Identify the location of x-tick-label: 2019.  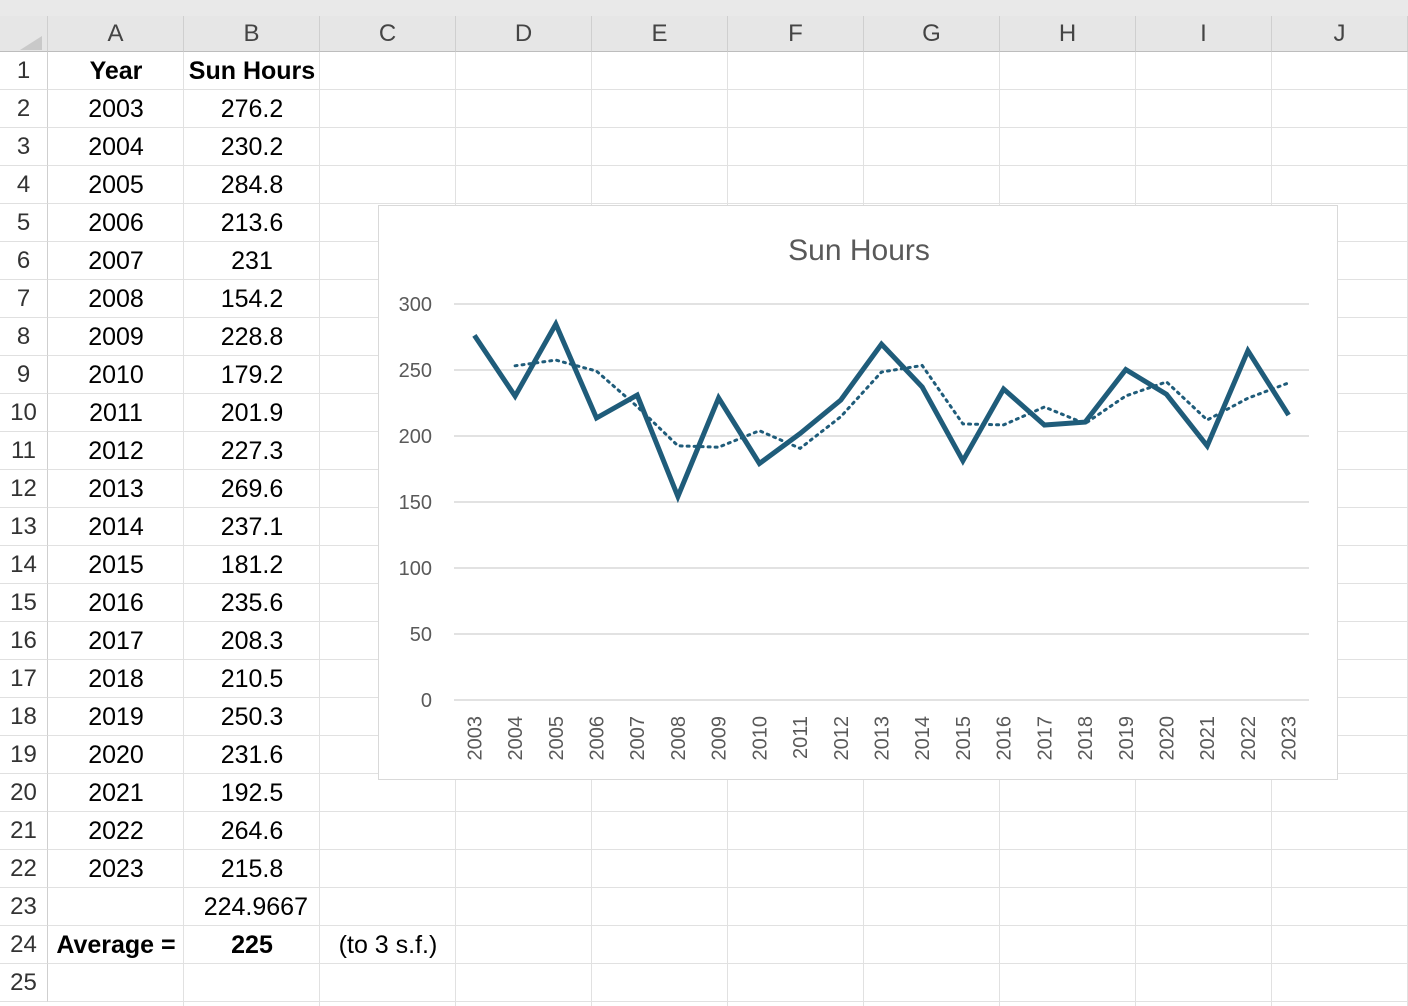
(1127, 738).